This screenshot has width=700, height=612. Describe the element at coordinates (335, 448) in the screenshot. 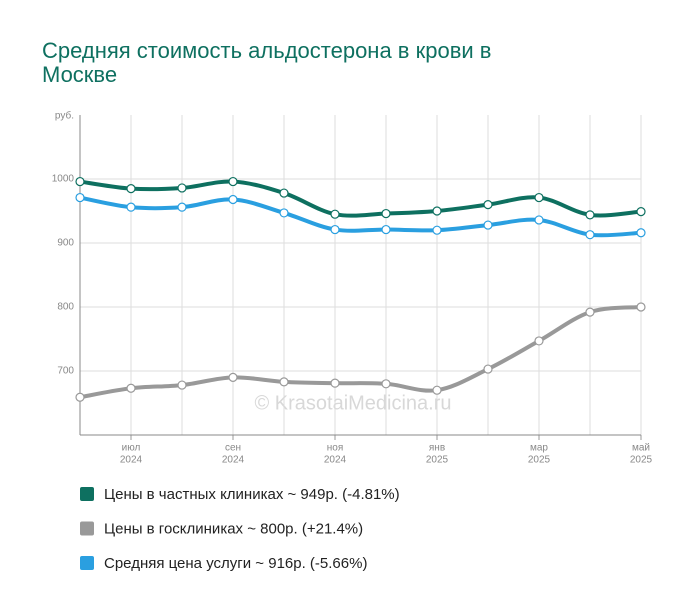

I see `x-tick-label: ноя` at that location.